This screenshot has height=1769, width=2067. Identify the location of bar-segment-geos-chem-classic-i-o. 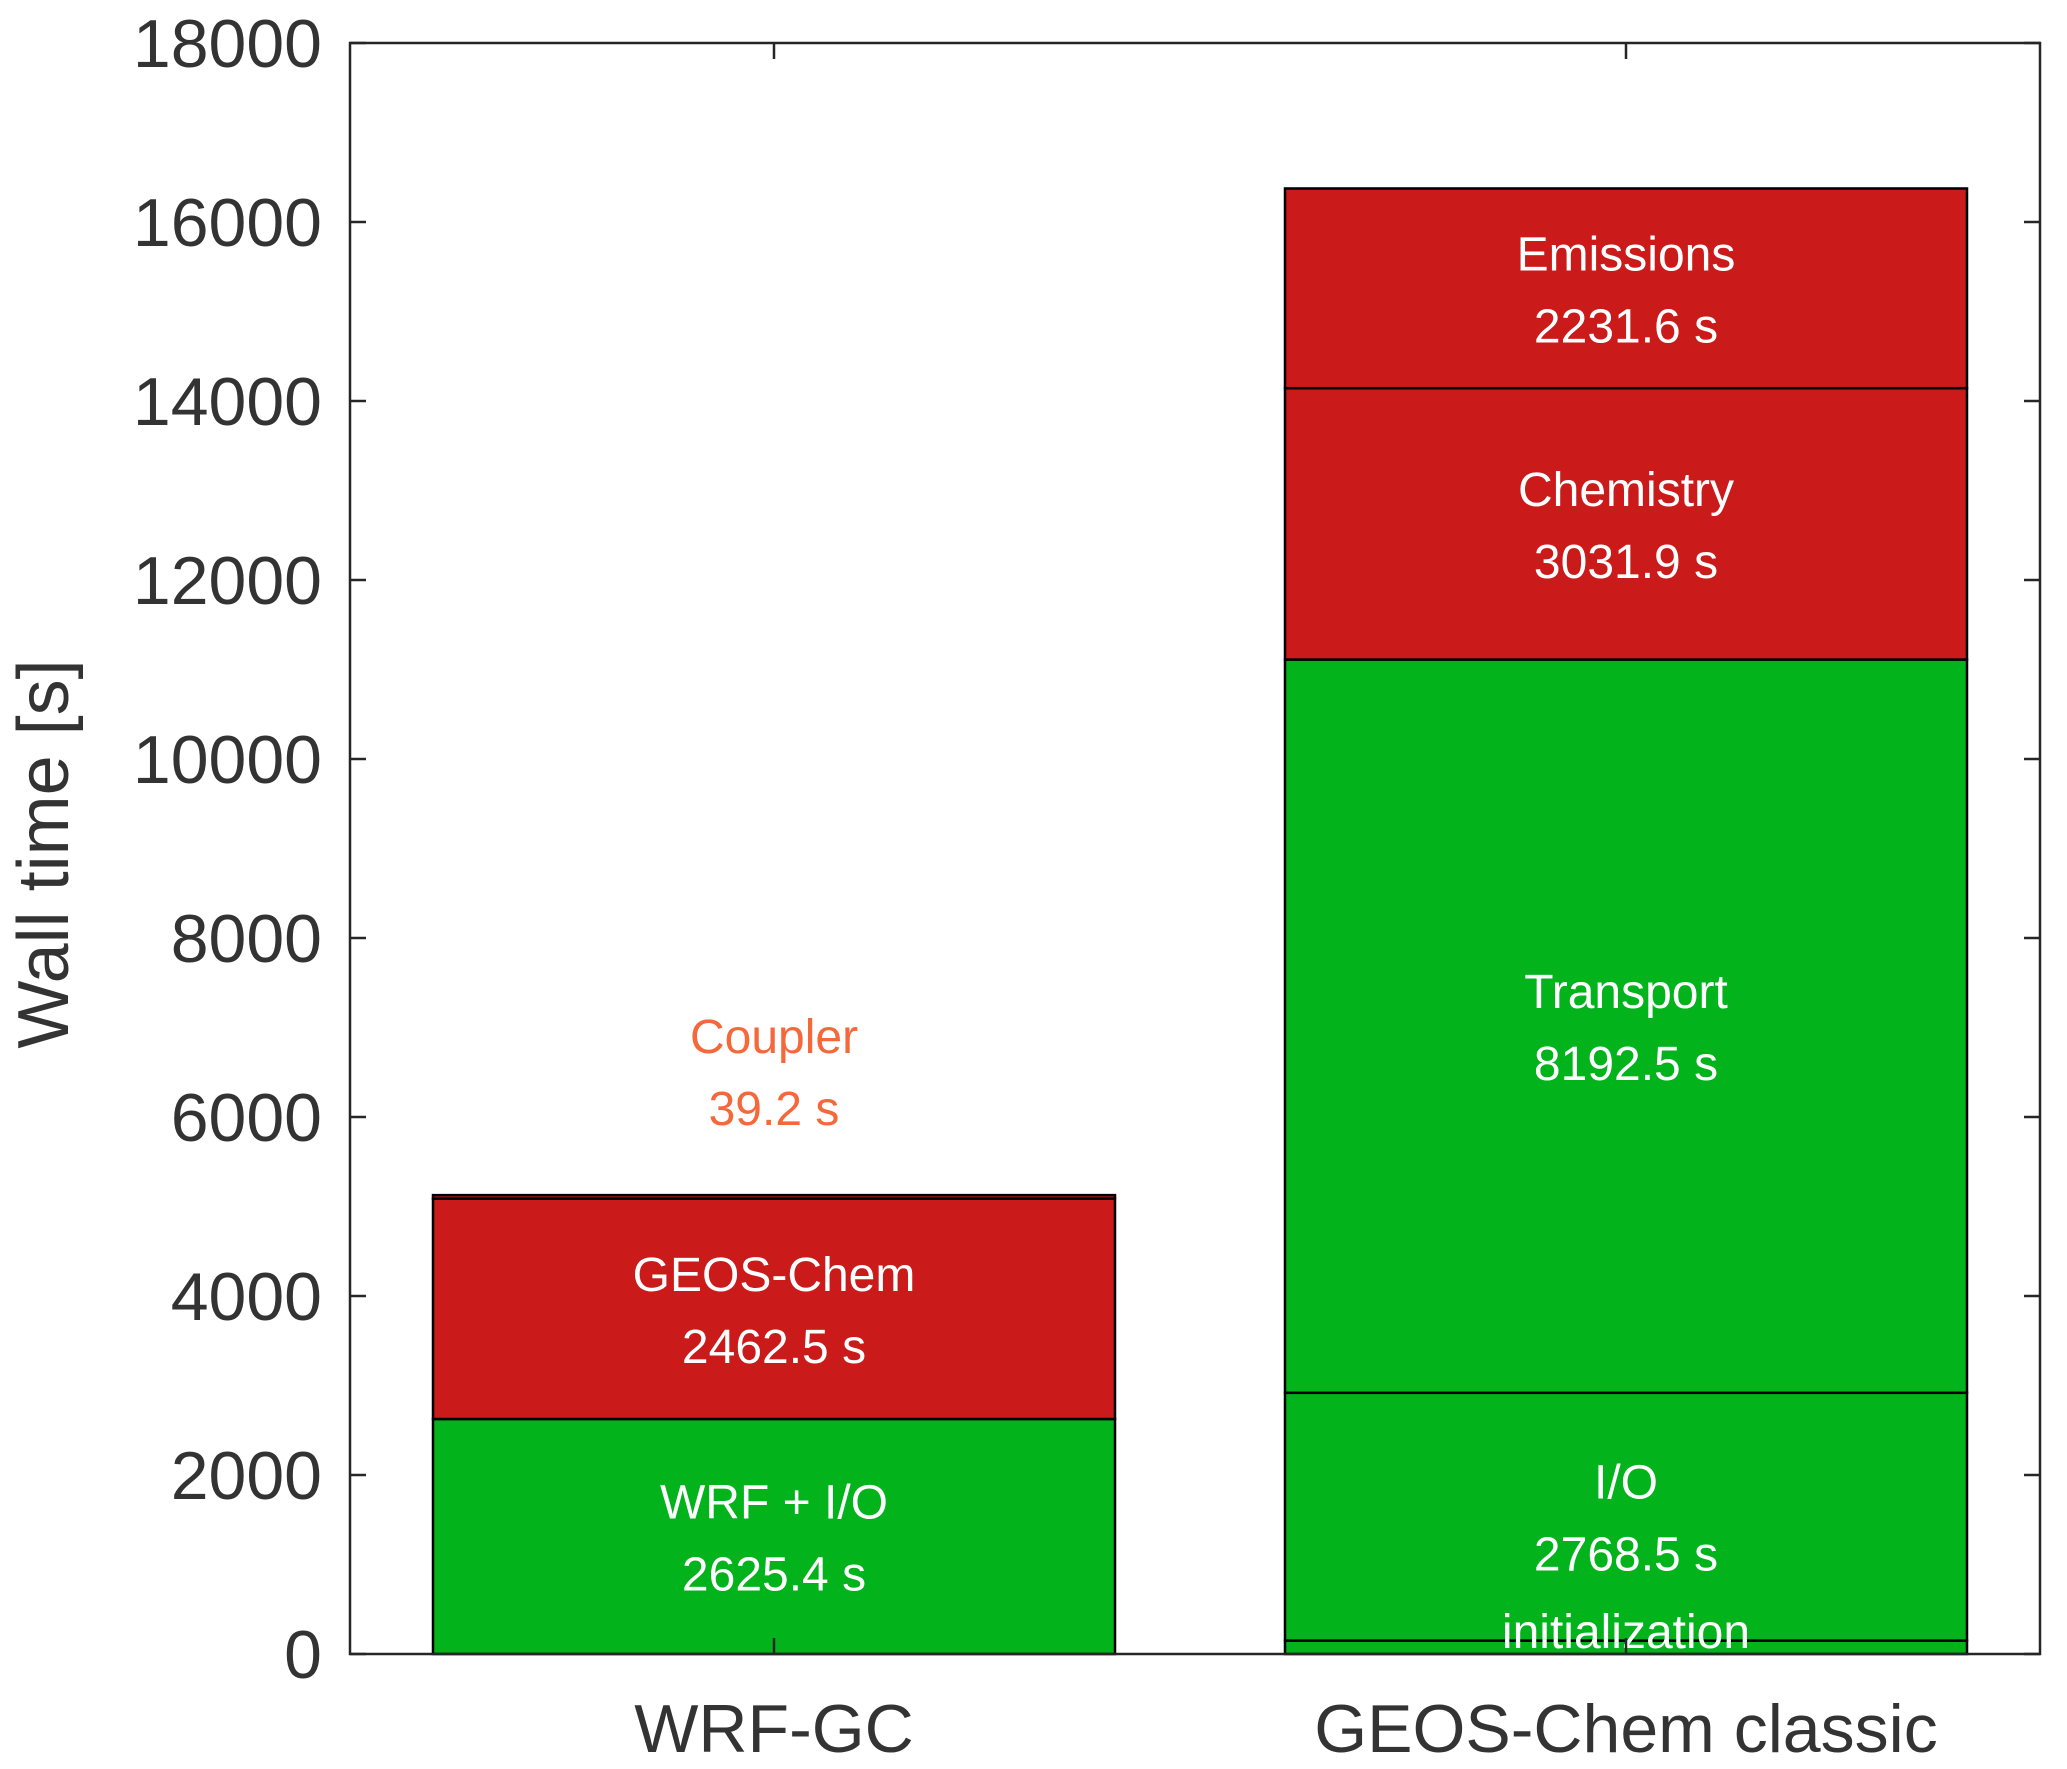
(1626, 1516).